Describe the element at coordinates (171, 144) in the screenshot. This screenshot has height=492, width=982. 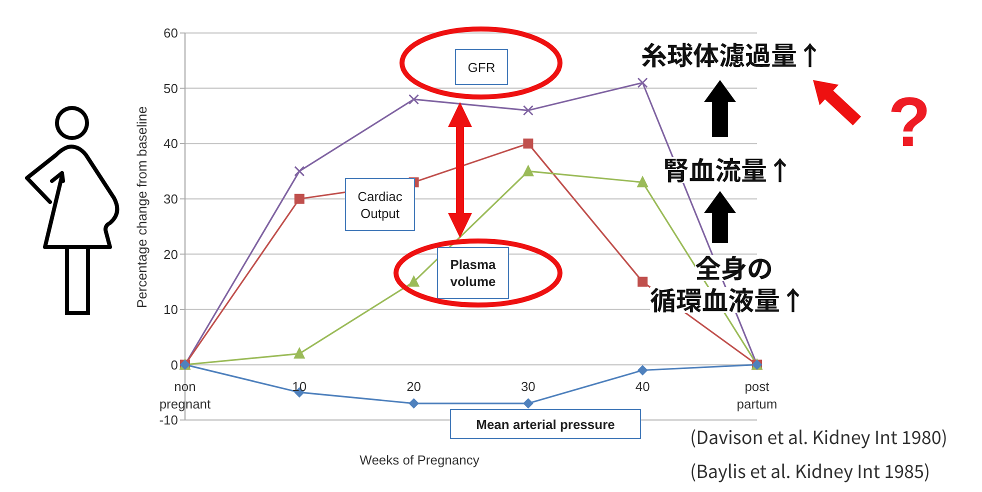
I see `y-tick-label: 40` at that location.